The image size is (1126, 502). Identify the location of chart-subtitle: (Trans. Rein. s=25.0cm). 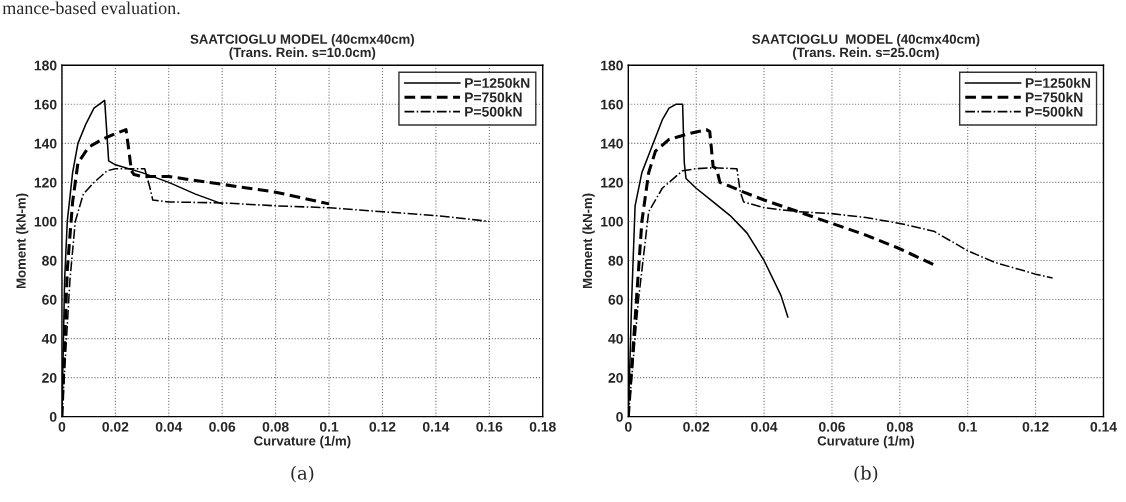
(866, 53).